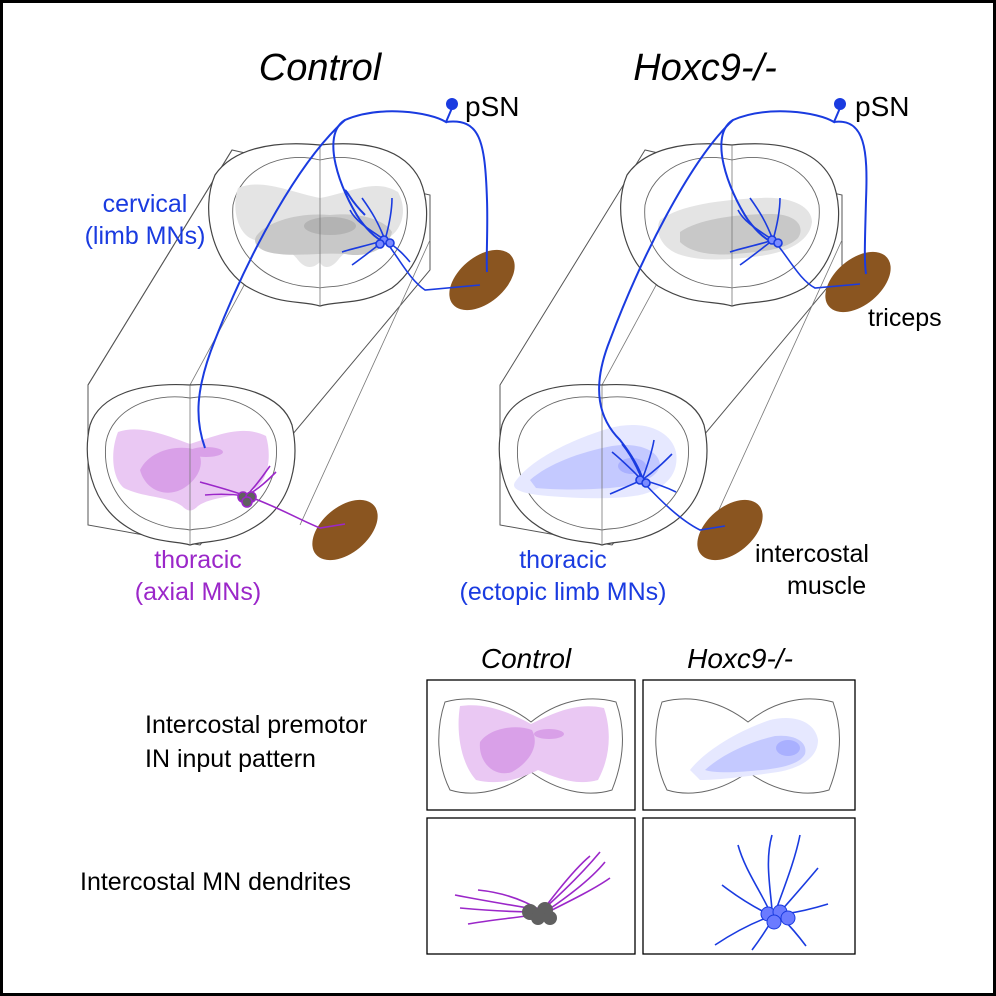  Describe the element at coordinates (563, 560) in the screenshot. I see `thoracic-ectopic-label: thoracic` at that location.